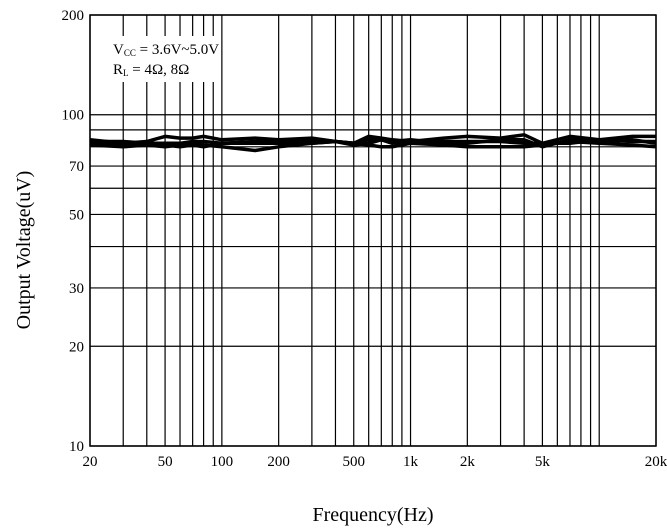 This screenshot has height=530, width=667. Describe the element at coordinates (24, 250) in the screenshot. I see `y-axis-title: Output Voltage(uV)` at that location.